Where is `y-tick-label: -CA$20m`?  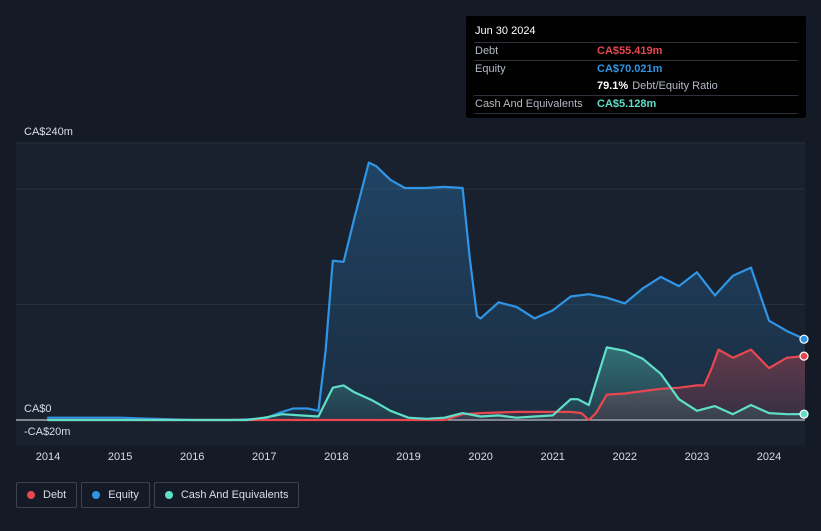 y-tick-label: -CA$20m is located at coordinates (47, 432).